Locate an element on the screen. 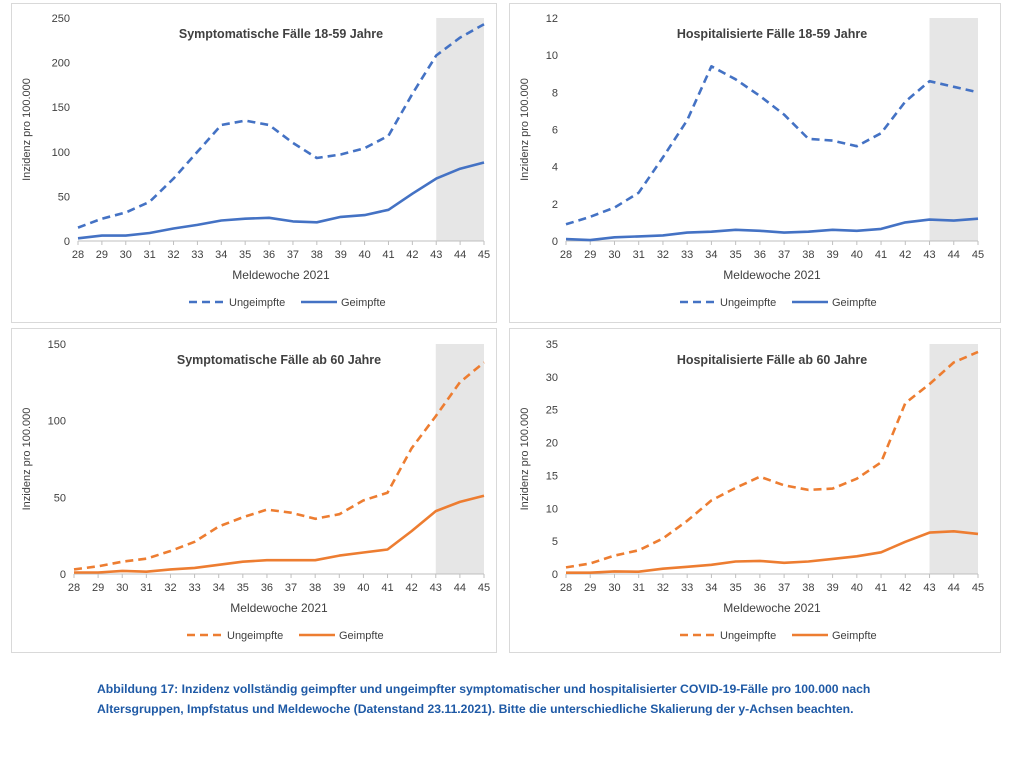 The height and width of the screenshot is (759, 1024). y-tick-label: 4 is located at coordinates (555, 168).